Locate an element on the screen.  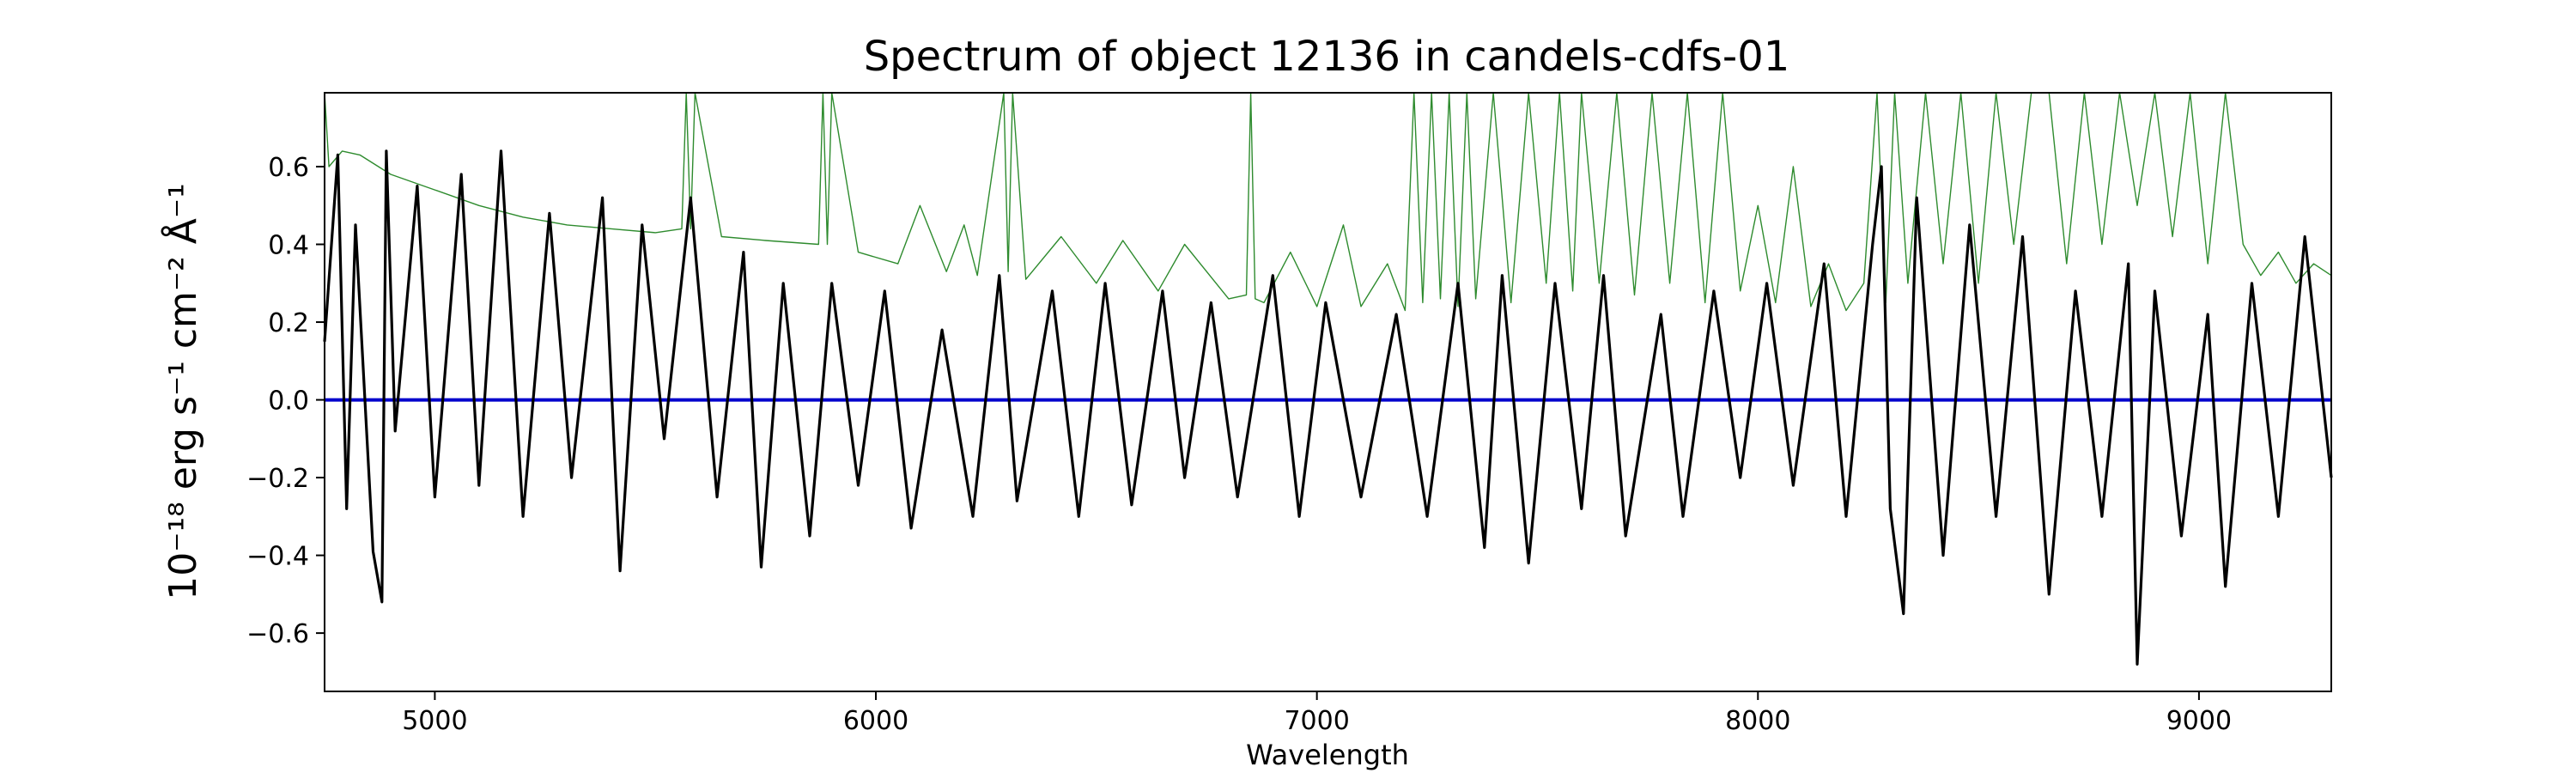
y-tick-label: 0.4 is located at coordinates (289, 246).